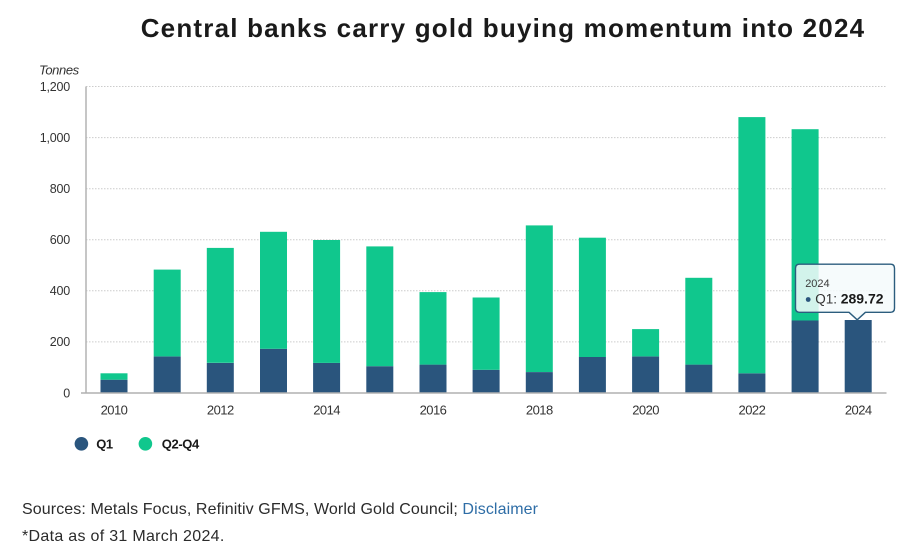  Describe the element at coordinates (60, 189) in the screenshot. I see `svg-text: 800` at that location.